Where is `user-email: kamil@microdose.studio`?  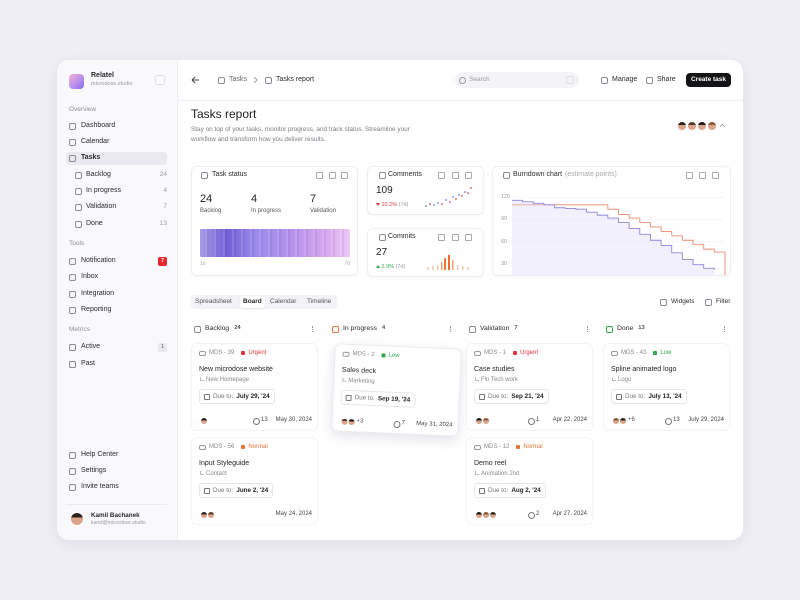
user-email: kamil@microdose.studio is located at coordinates (118, 523).